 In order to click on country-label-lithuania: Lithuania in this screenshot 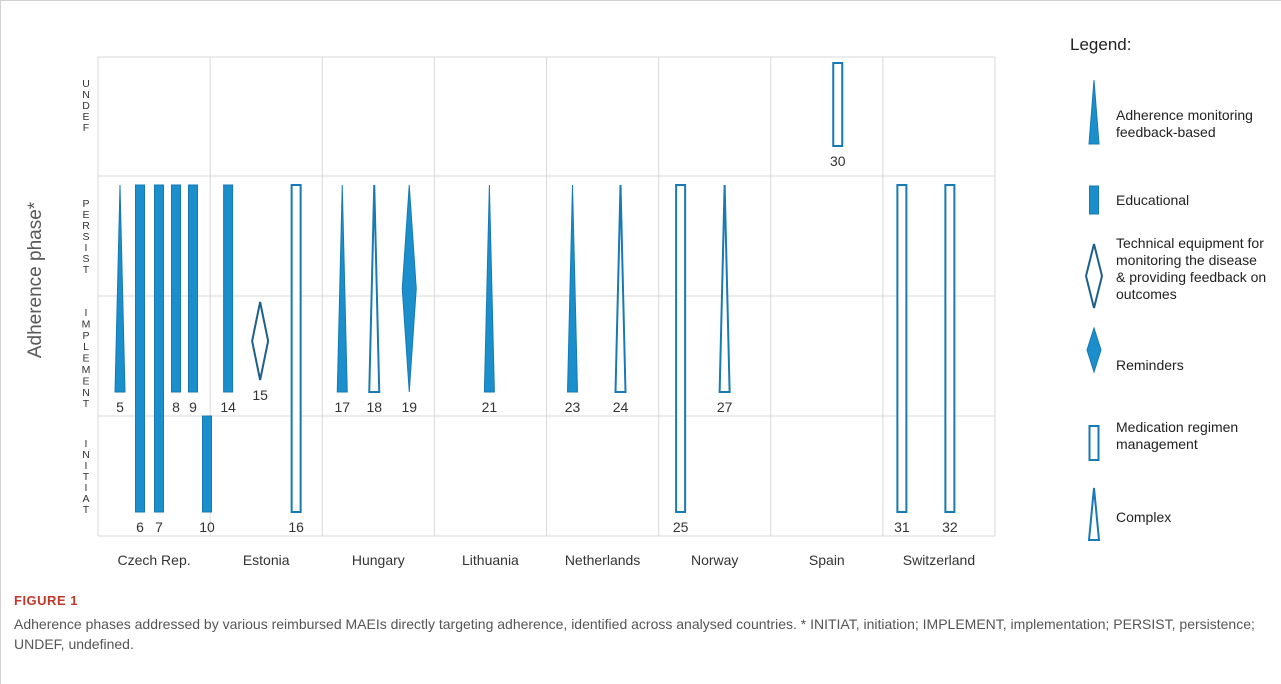, I will do `click(490, 560)`.